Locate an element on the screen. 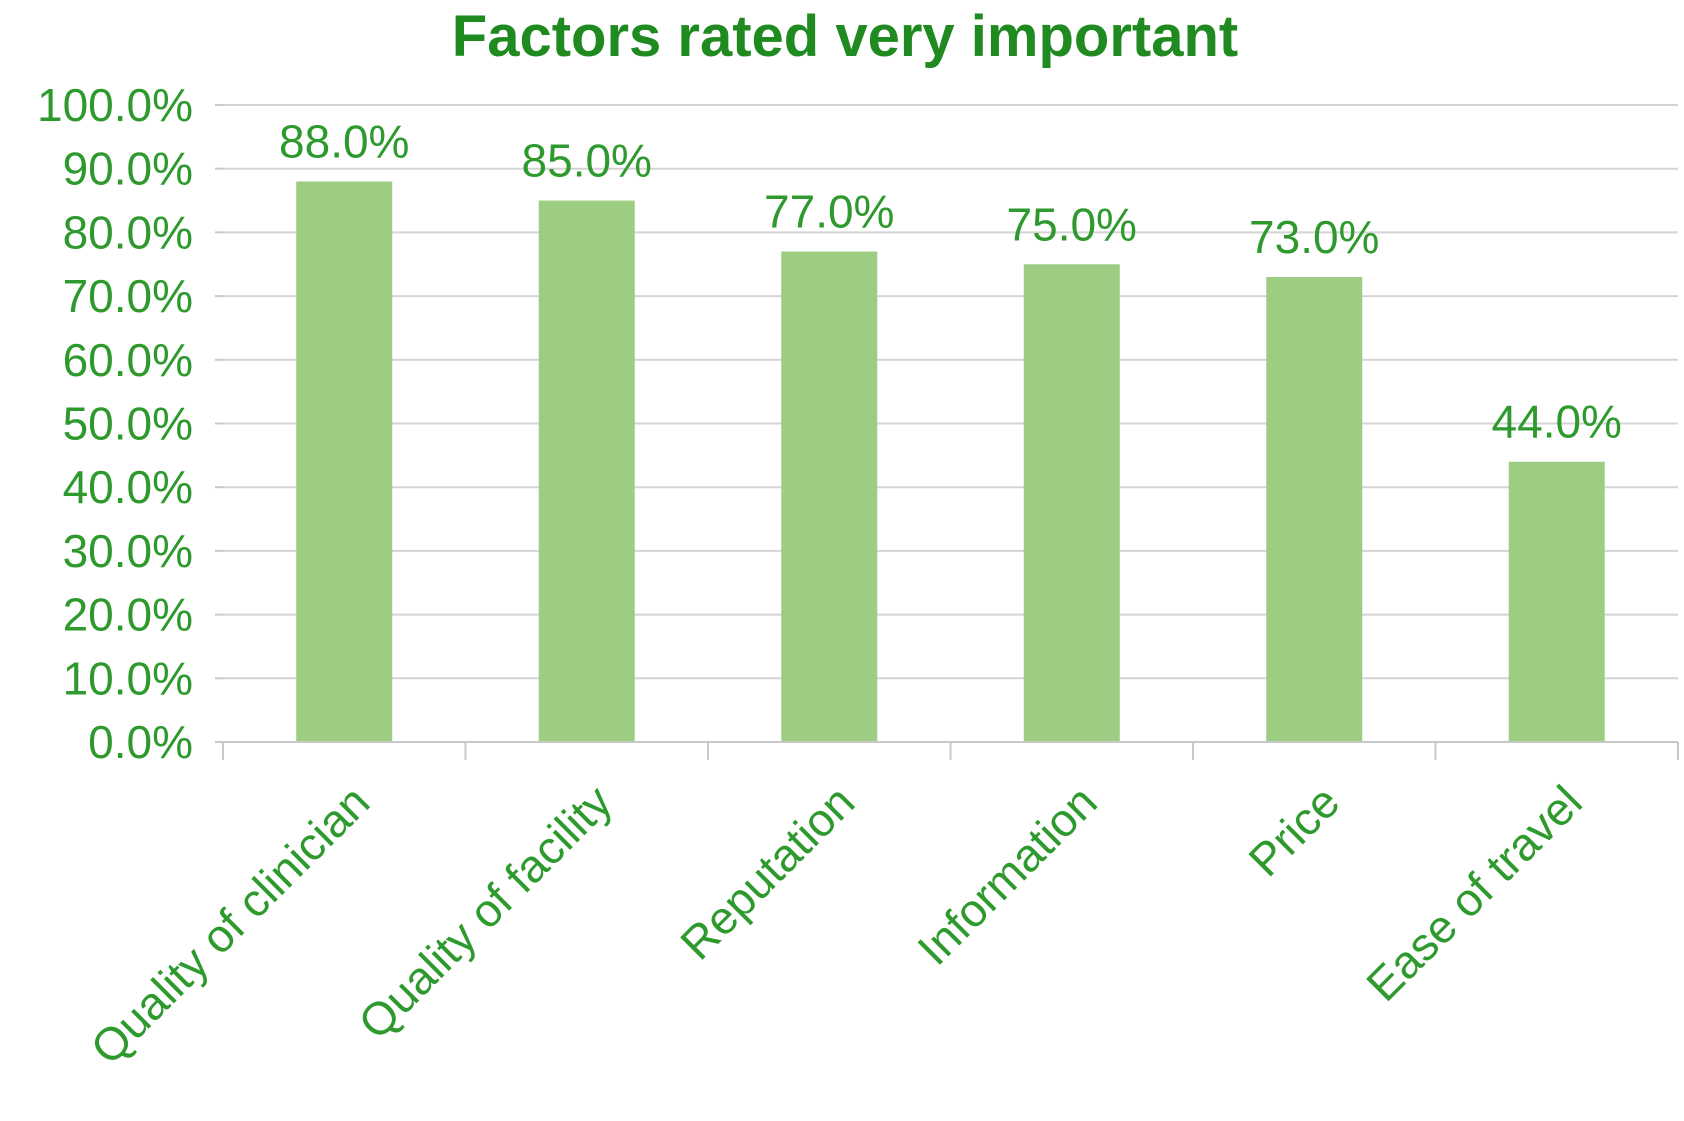 The height and width of the screenshot is (1121, 1684). y-tick-label: 70.0% is located at coordinates (128, 296).